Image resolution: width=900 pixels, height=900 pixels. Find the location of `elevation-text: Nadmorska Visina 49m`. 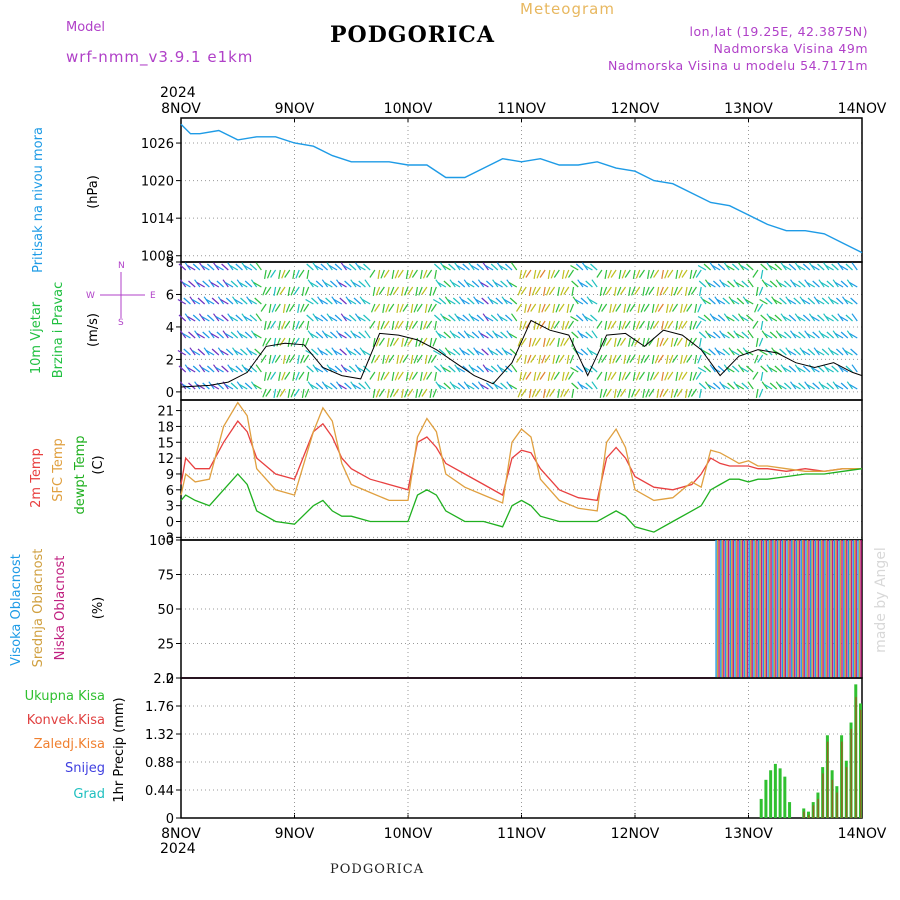

elevation-text: Nadmorska Visina 49m is located at coordinates (790, 48).